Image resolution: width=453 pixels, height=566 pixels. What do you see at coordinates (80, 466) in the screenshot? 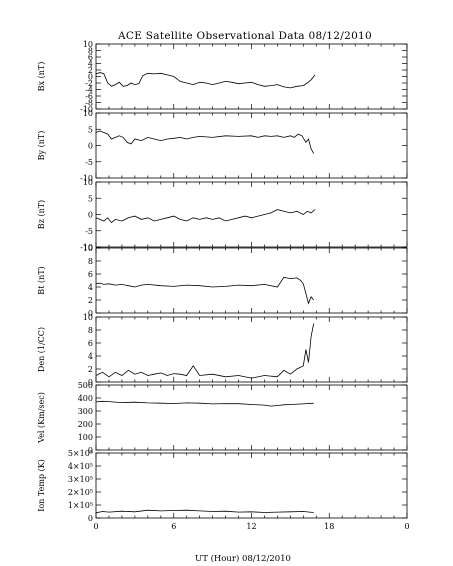
I see `y-tick-label: 4×10⁵` at bounding box center [80, 466].